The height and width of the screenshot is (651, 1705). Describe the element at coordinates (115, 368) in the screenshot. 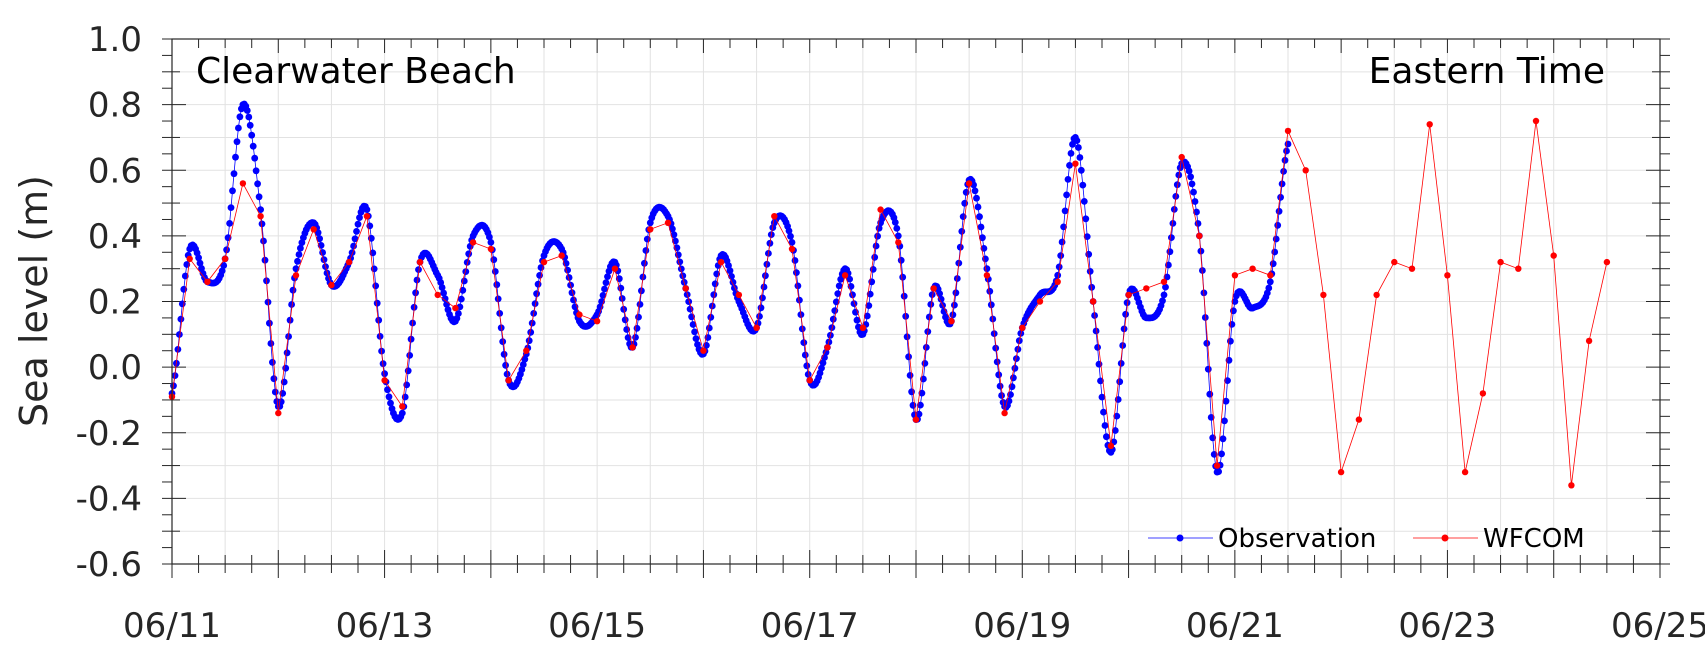

I see `y-tick-label: 0.0` at that location.